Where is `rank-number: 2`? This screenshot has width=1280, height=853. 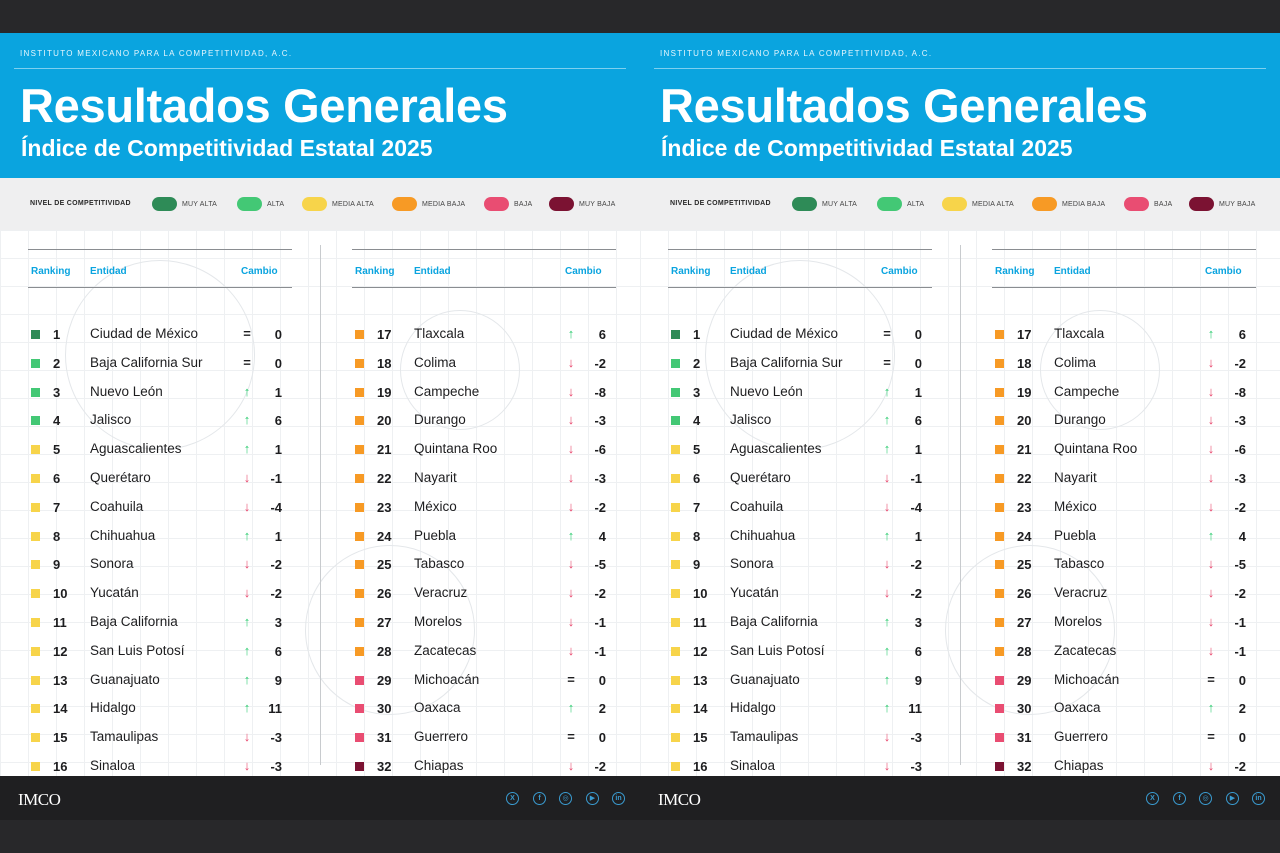
rank-number: 2 is located at coordinates (57, 363).